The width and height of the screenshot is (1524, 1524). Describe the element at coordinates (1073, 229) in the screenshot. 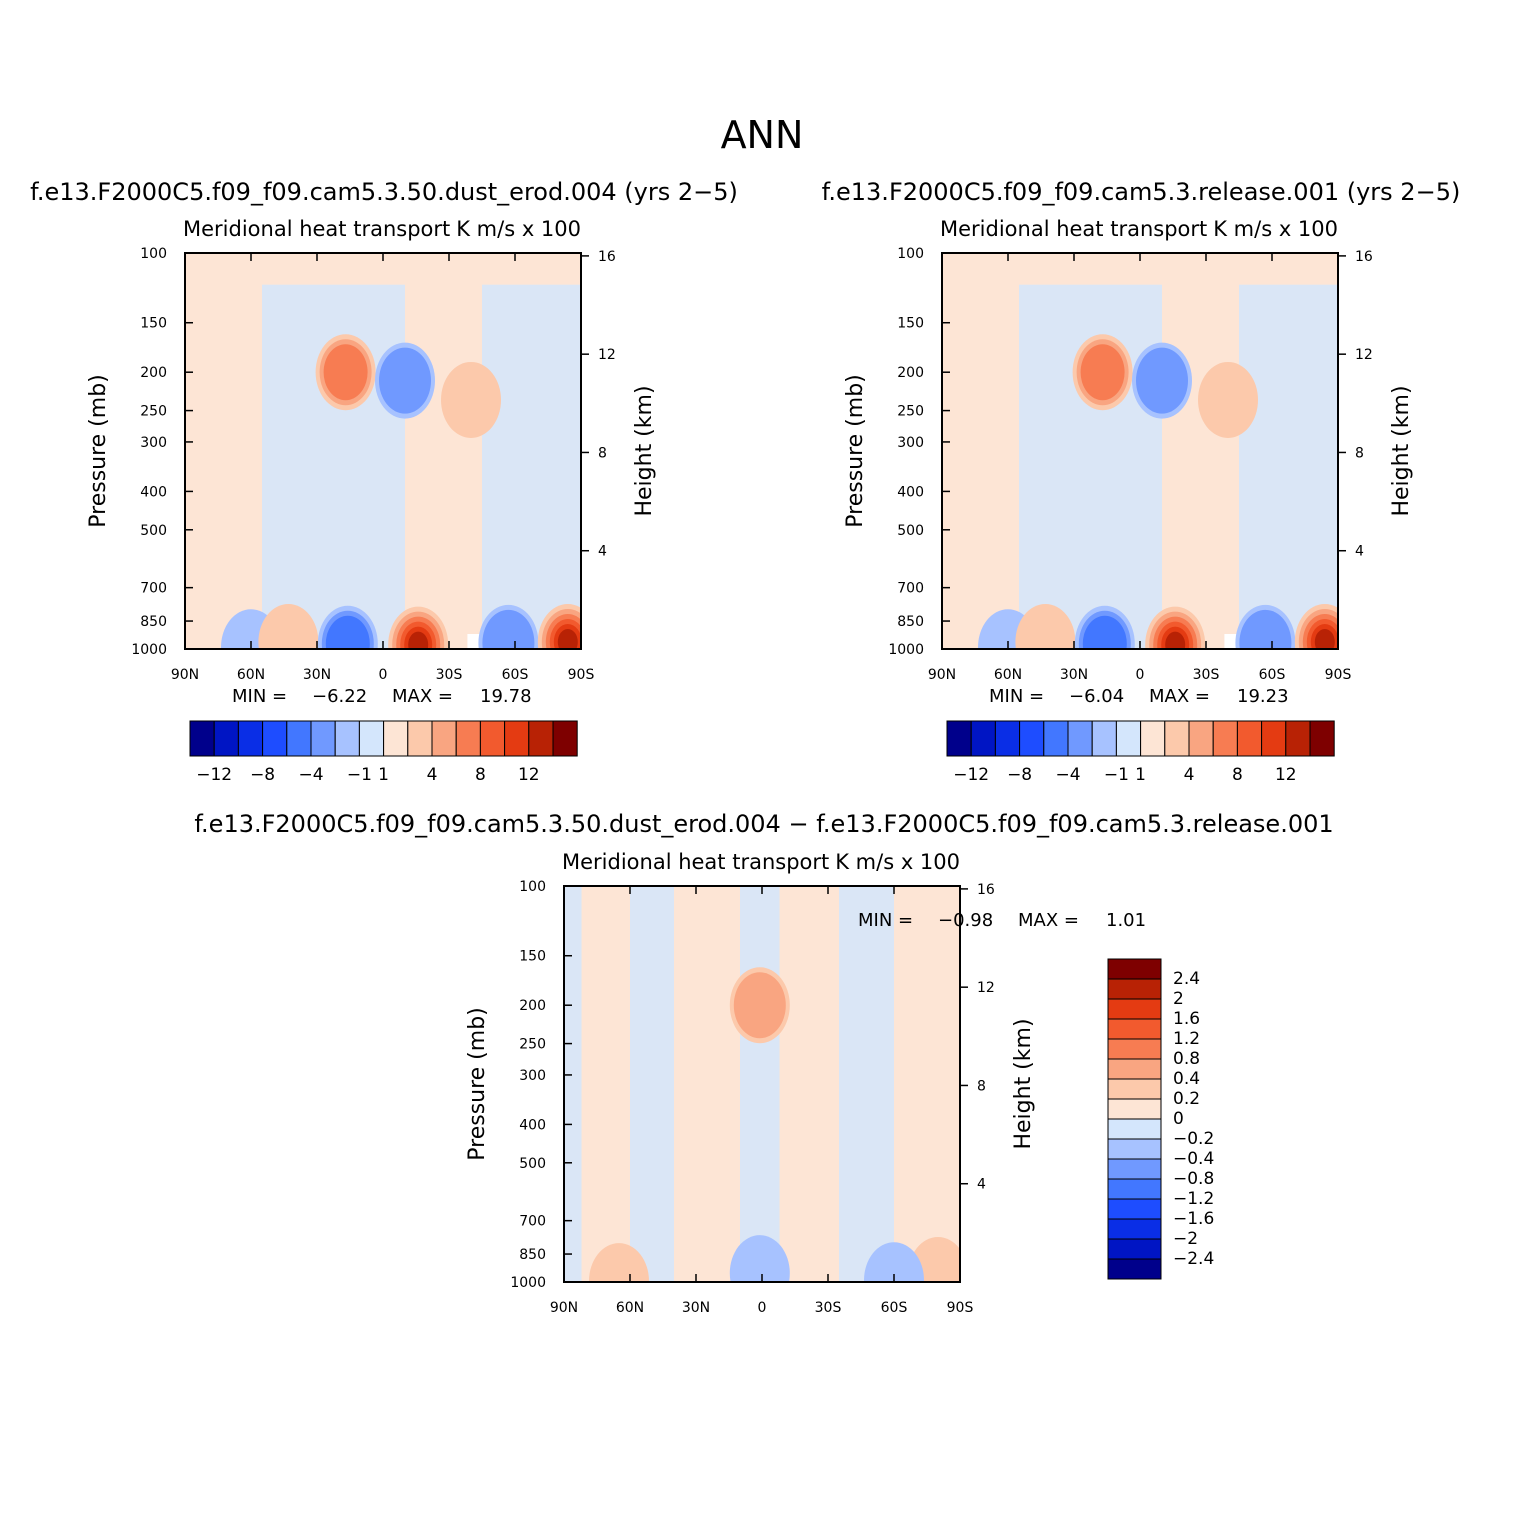

I see `panel-subtitle-left: Meridional heat transport` at that location.